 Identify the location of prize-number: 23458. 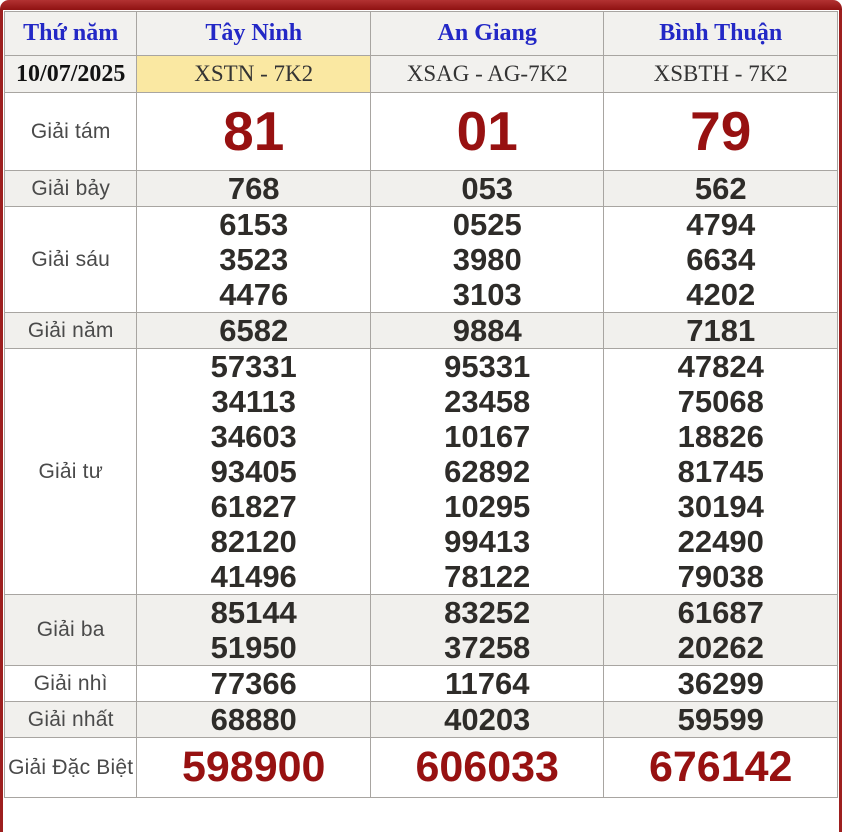
(487, 401).